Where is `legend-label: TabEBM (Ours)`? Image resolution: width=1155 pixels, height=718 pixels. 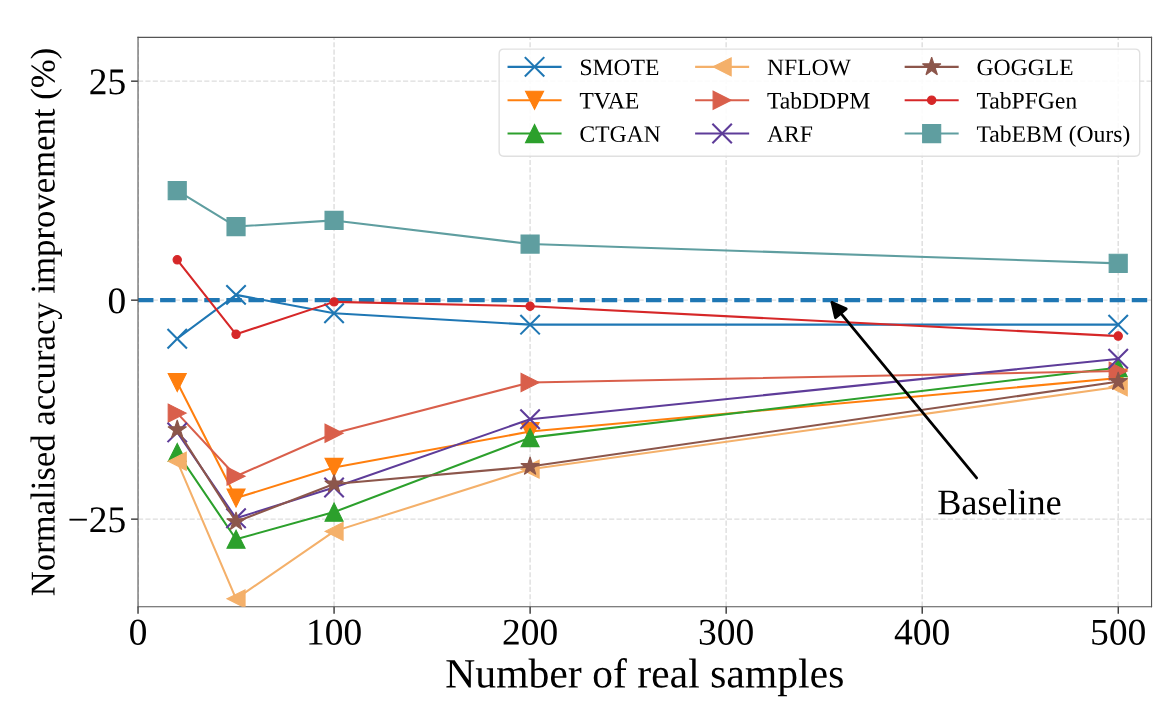 legend-label: TabEBM (Ours) is located at coordinates (1053, 136).